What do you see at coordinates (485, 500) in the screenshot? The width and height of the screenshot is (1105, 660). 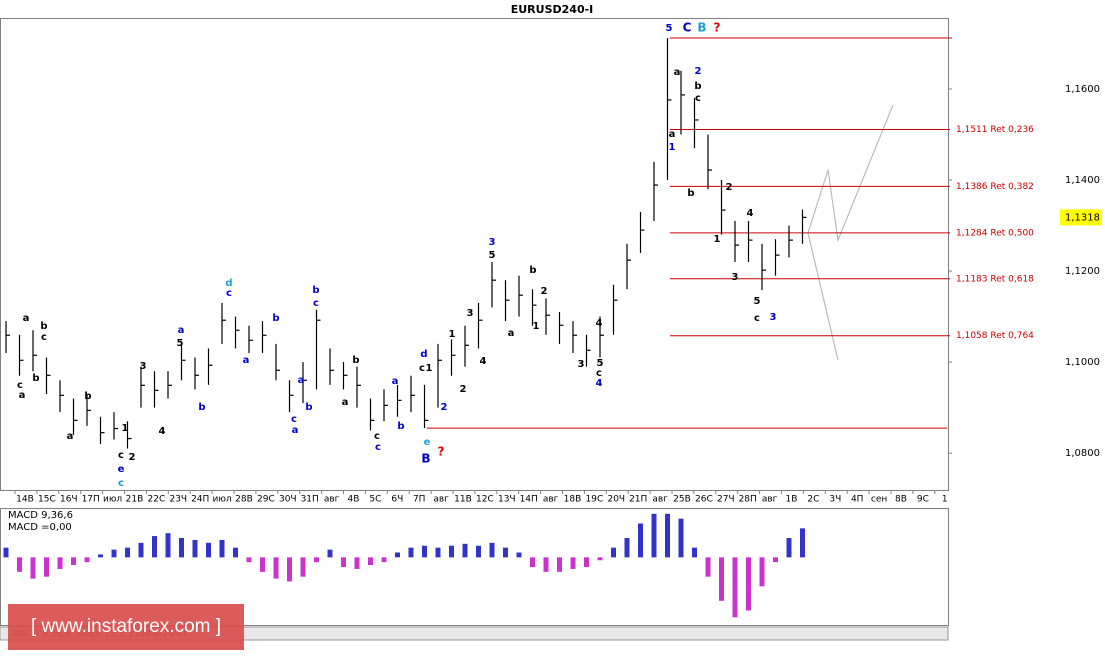 I see `x-tick-label: 12С` at bounding box center [485, 500].